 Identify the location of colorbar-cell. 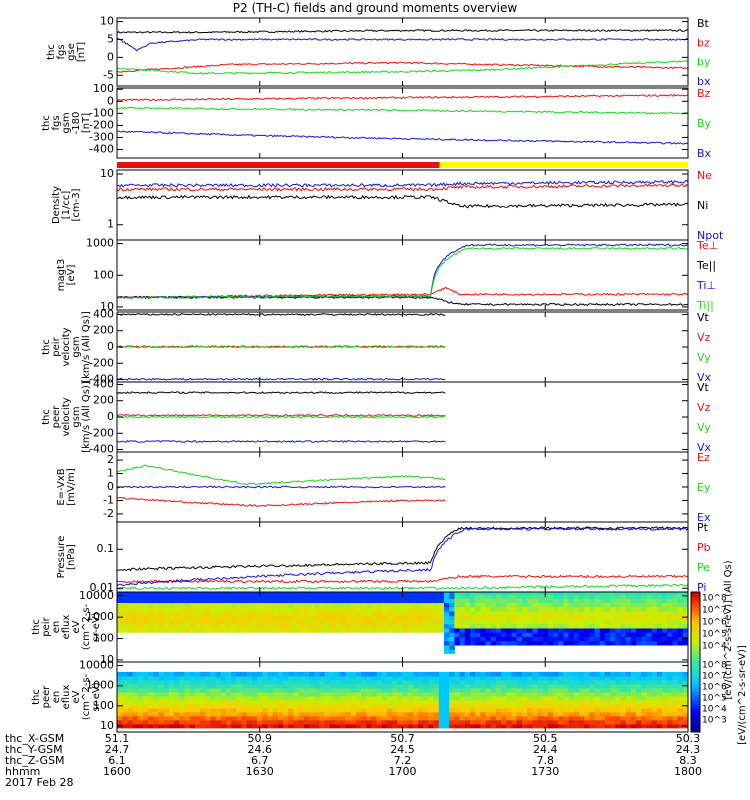
(695, 705).